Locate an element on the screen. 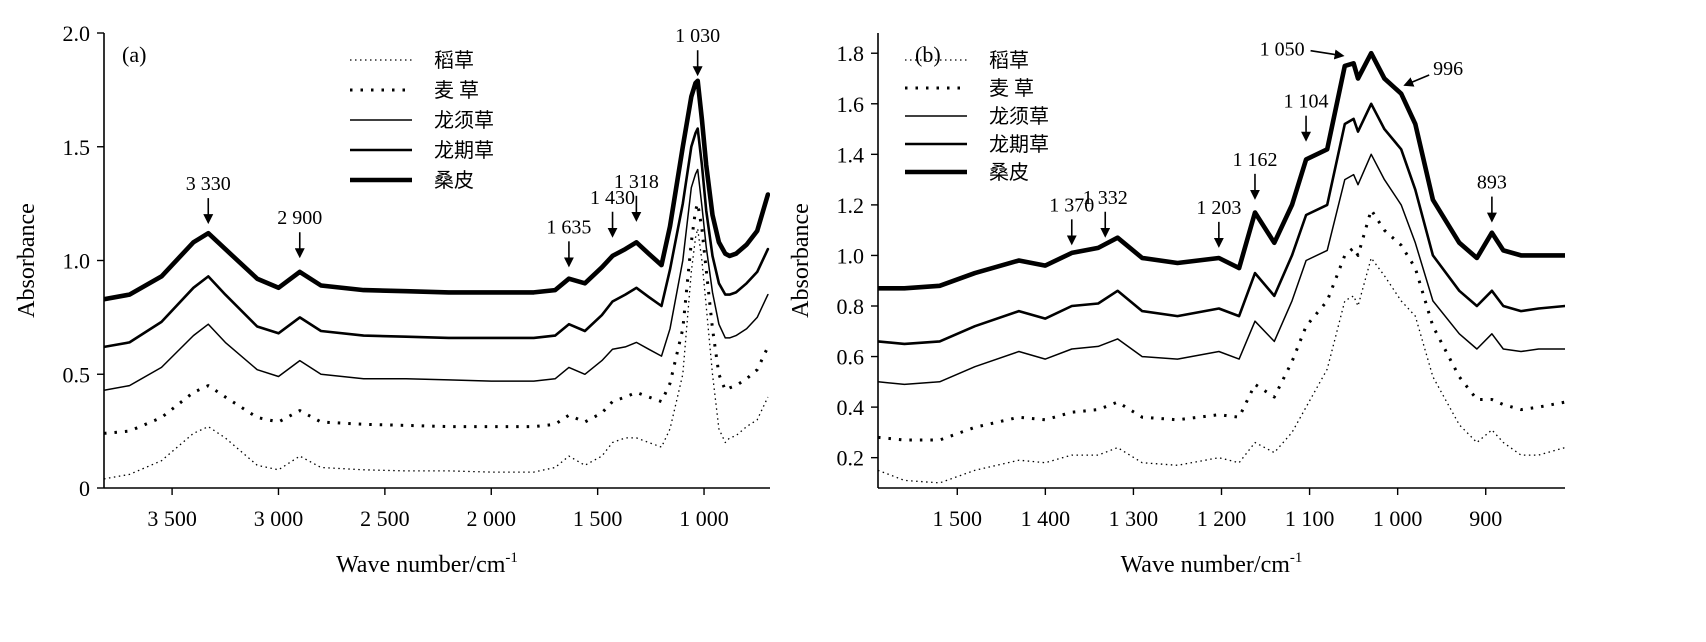 This screenshot has height=642, width=1706. x-tick-label: 3 500 is located at coordinates (172, 518).